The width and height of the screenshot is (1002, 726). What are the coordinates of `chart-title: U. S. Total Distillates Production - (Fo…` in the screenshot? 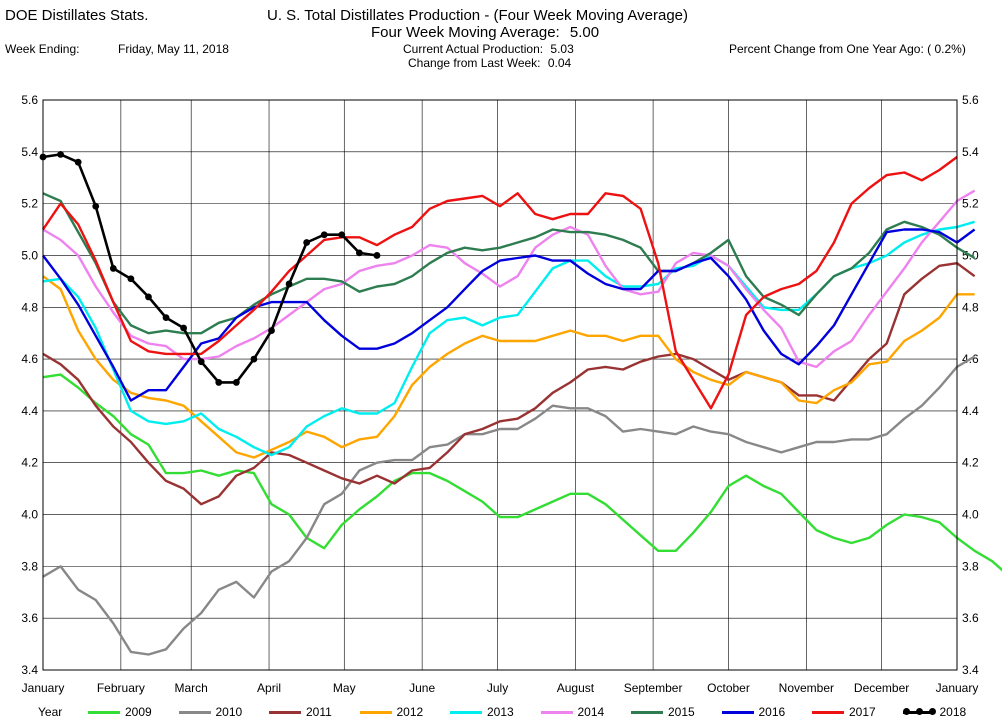 It's located at (478, 15).